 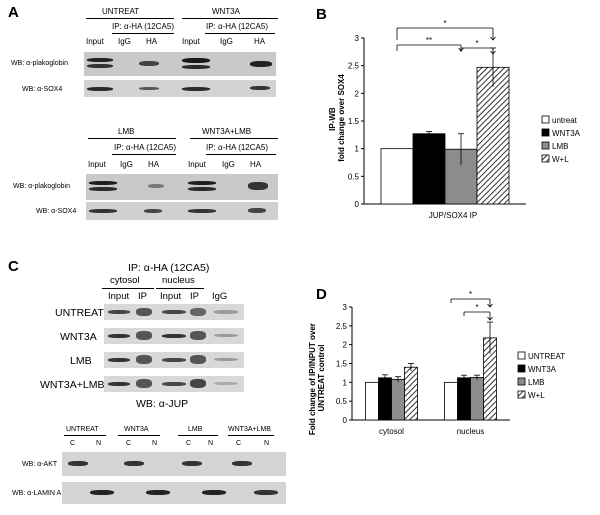 What do you see at coordinates (321, 294) in the screenshot?
I see `panel-d-letter: D` at bounding box center [321, 294].